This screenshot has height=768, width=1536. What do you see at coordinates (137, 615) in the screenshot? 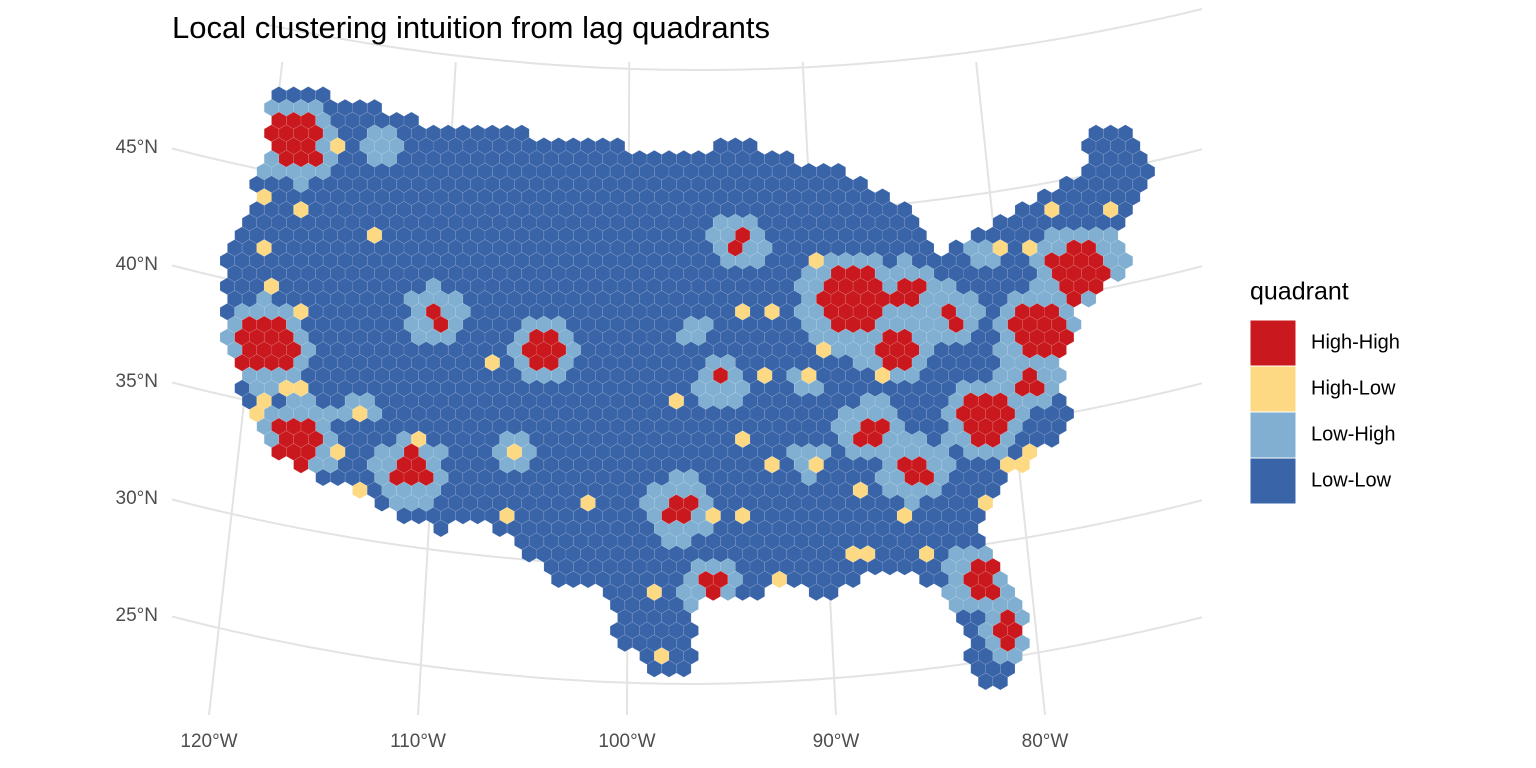
I see `lat-tick-label: 25°N` at bounding box center [137, 615].